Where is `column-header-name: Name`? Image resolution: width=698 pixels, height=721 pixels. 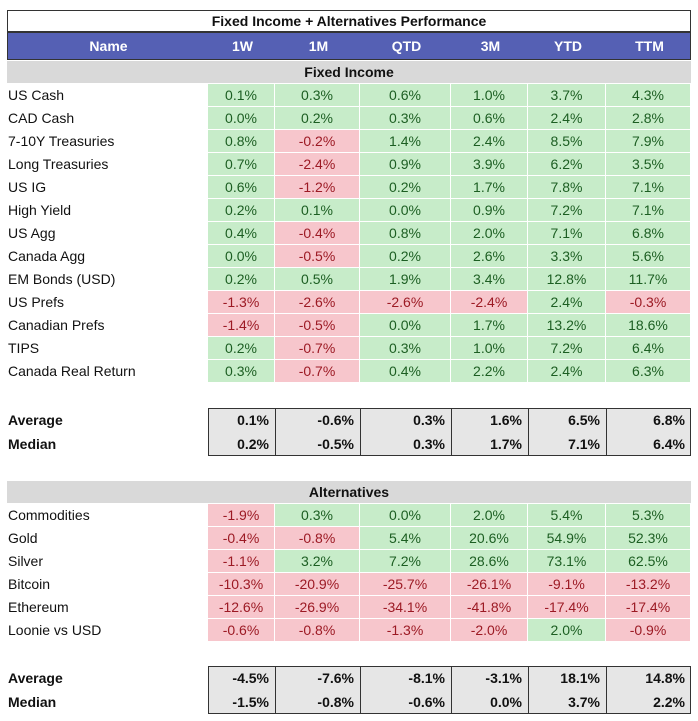 column-header-name: Name is located at coordinates (108, 46).